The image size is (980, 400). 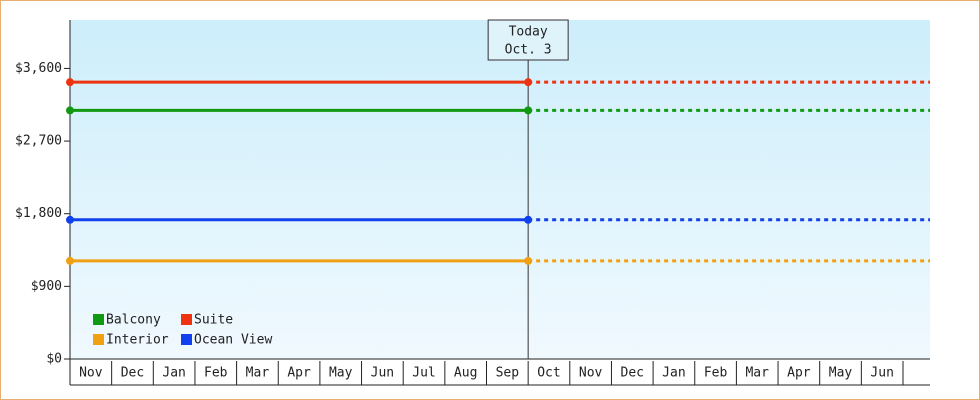 I want to click on legend-label: Balcony, so click(x=133, y=320).